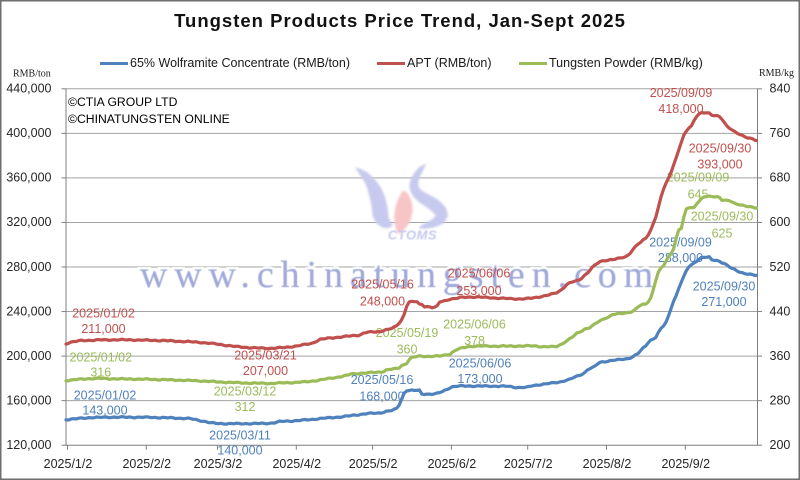 This screenshot has width=800, height=480. I want to click on svg-text: 143,000, so click(104, 411).